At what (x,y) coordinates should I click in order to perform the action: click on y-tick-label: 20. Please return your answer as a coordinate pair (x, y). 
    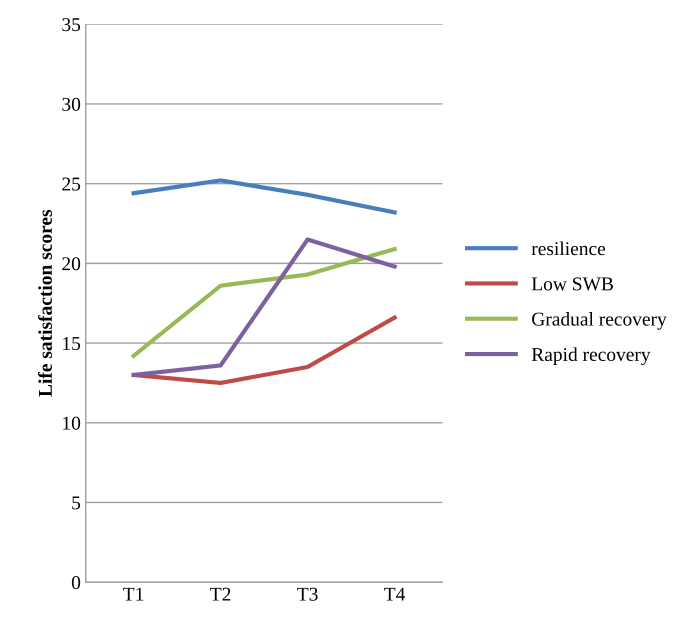
    Looking at the image, I should click on (71, 263).